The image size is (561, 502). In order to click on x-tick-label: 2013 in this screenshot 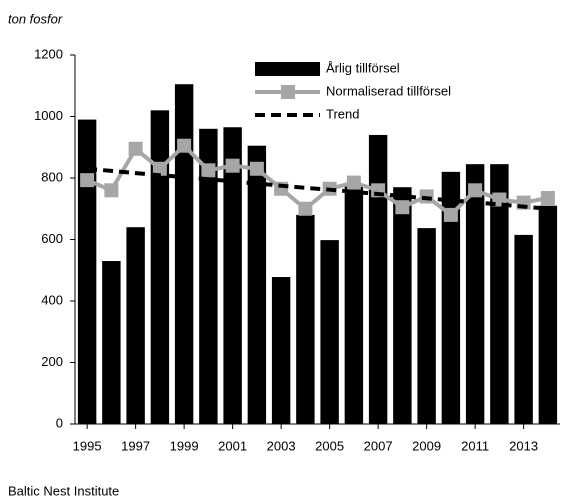, I will do `click(523, 445)`.